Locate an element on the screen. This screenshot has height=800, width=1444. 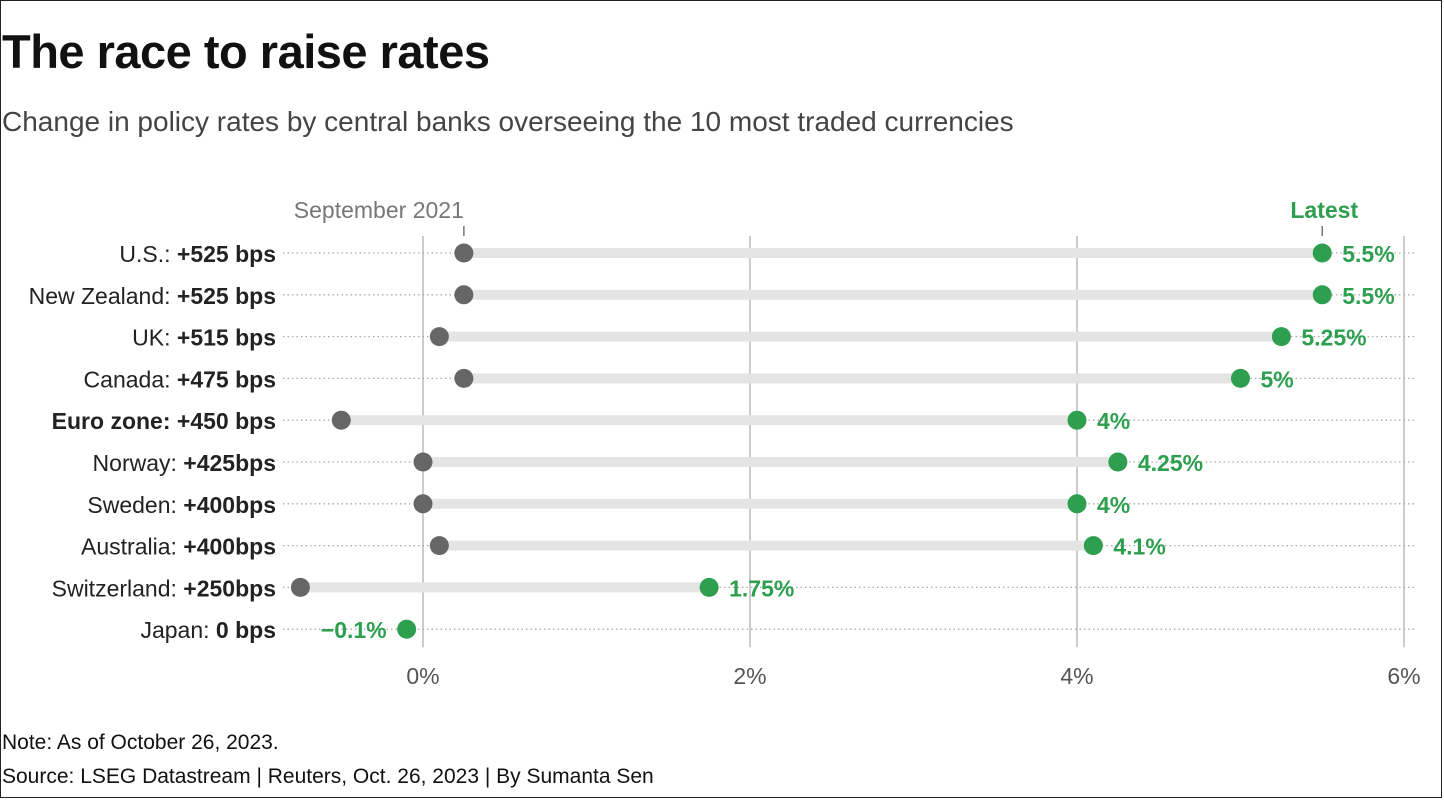
change-value: +425bps is located at coordinates (229, 463).